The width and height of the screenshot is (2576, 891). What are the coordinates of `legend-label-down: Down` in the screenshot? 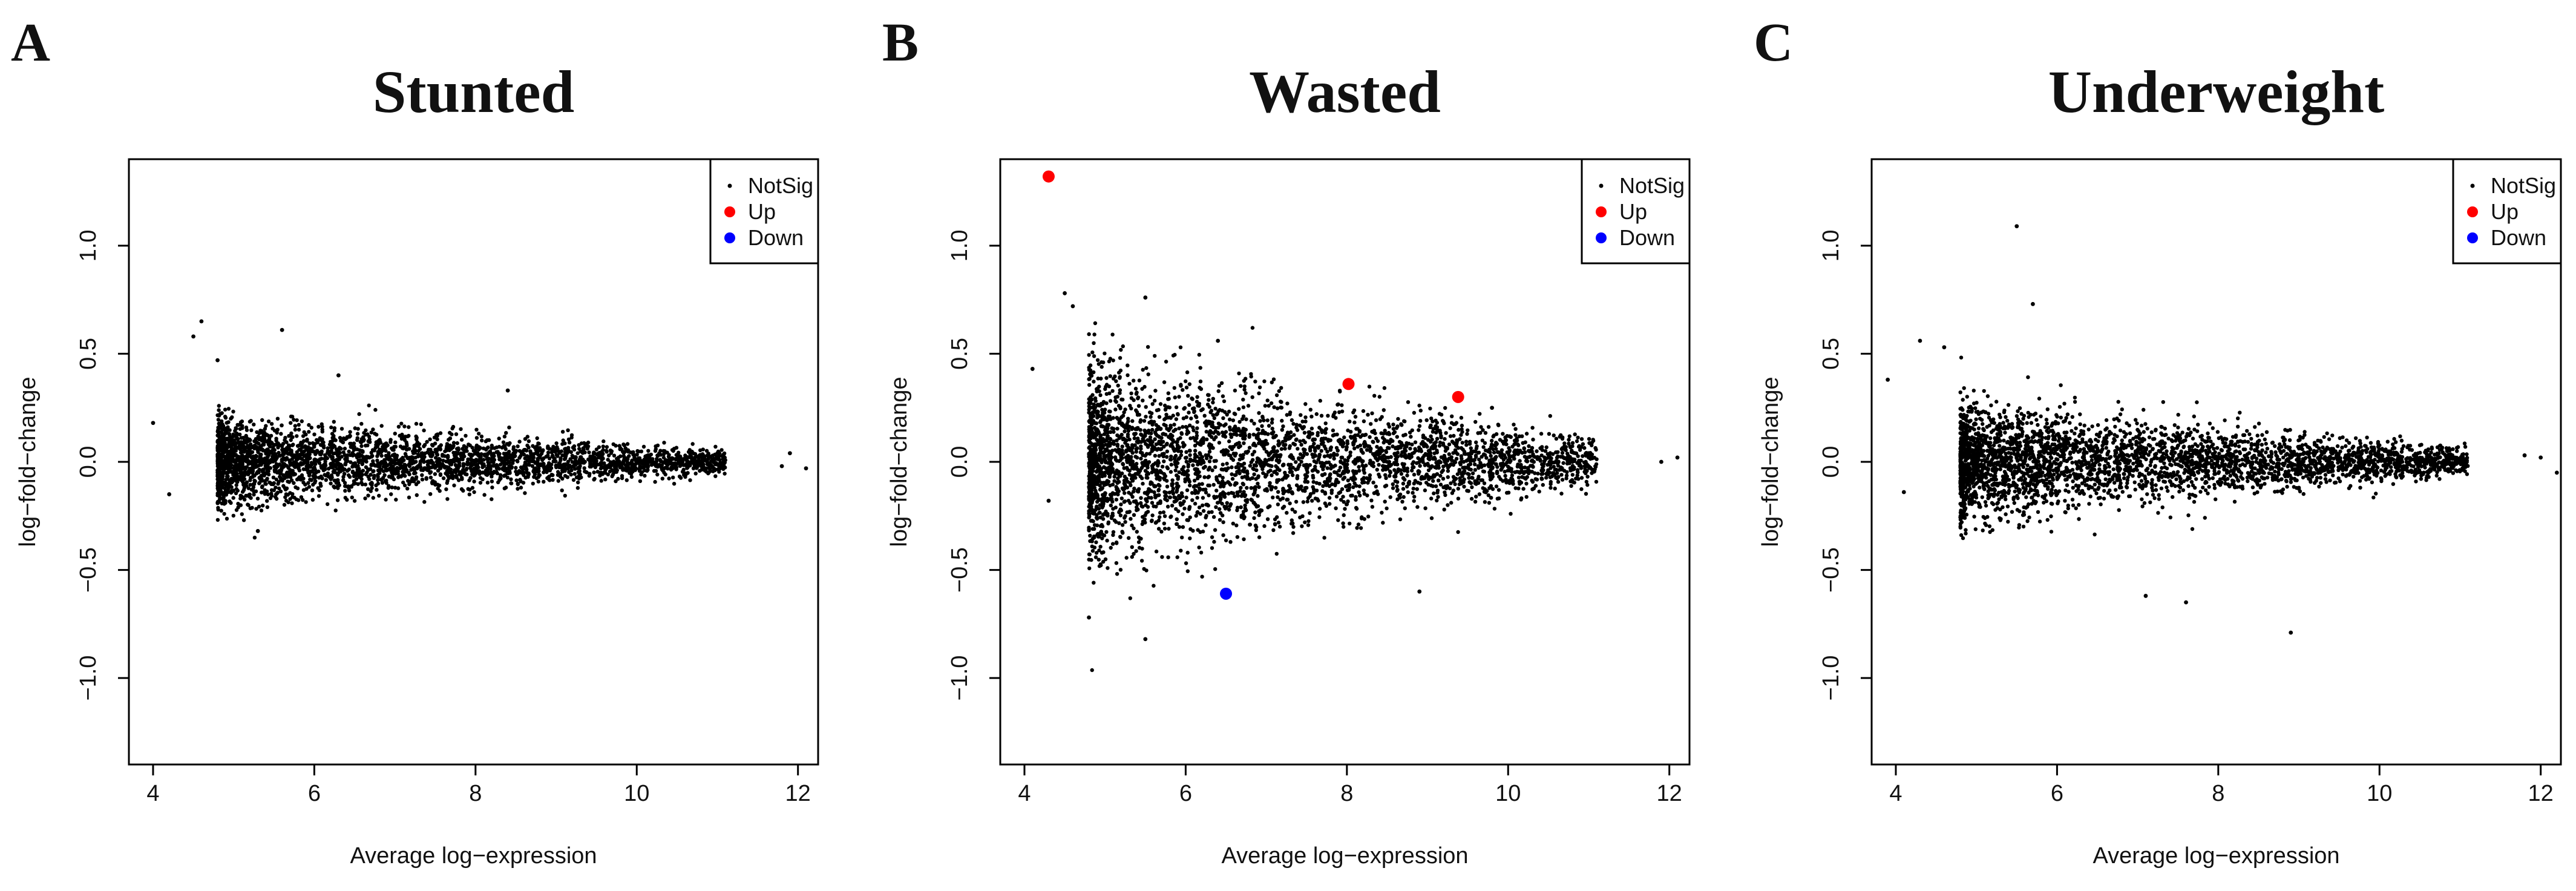 It's located at (776, 238).